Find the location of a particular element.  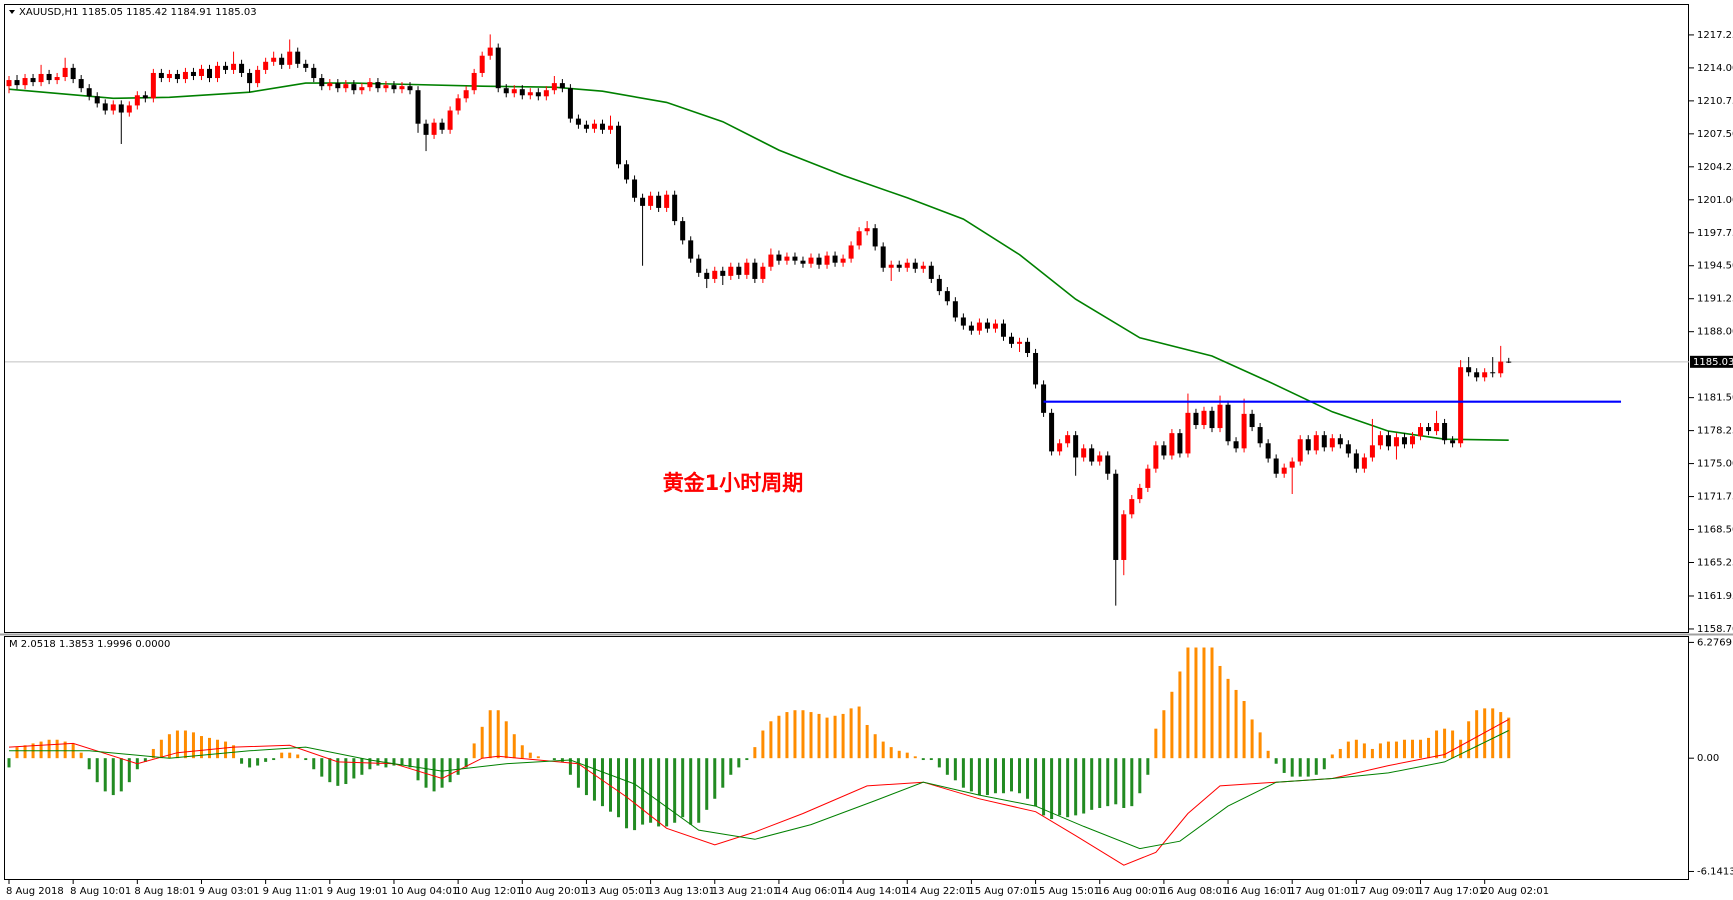

x-tick-label: 17 Aug 01:01 is located at coordinates (1322, 891).